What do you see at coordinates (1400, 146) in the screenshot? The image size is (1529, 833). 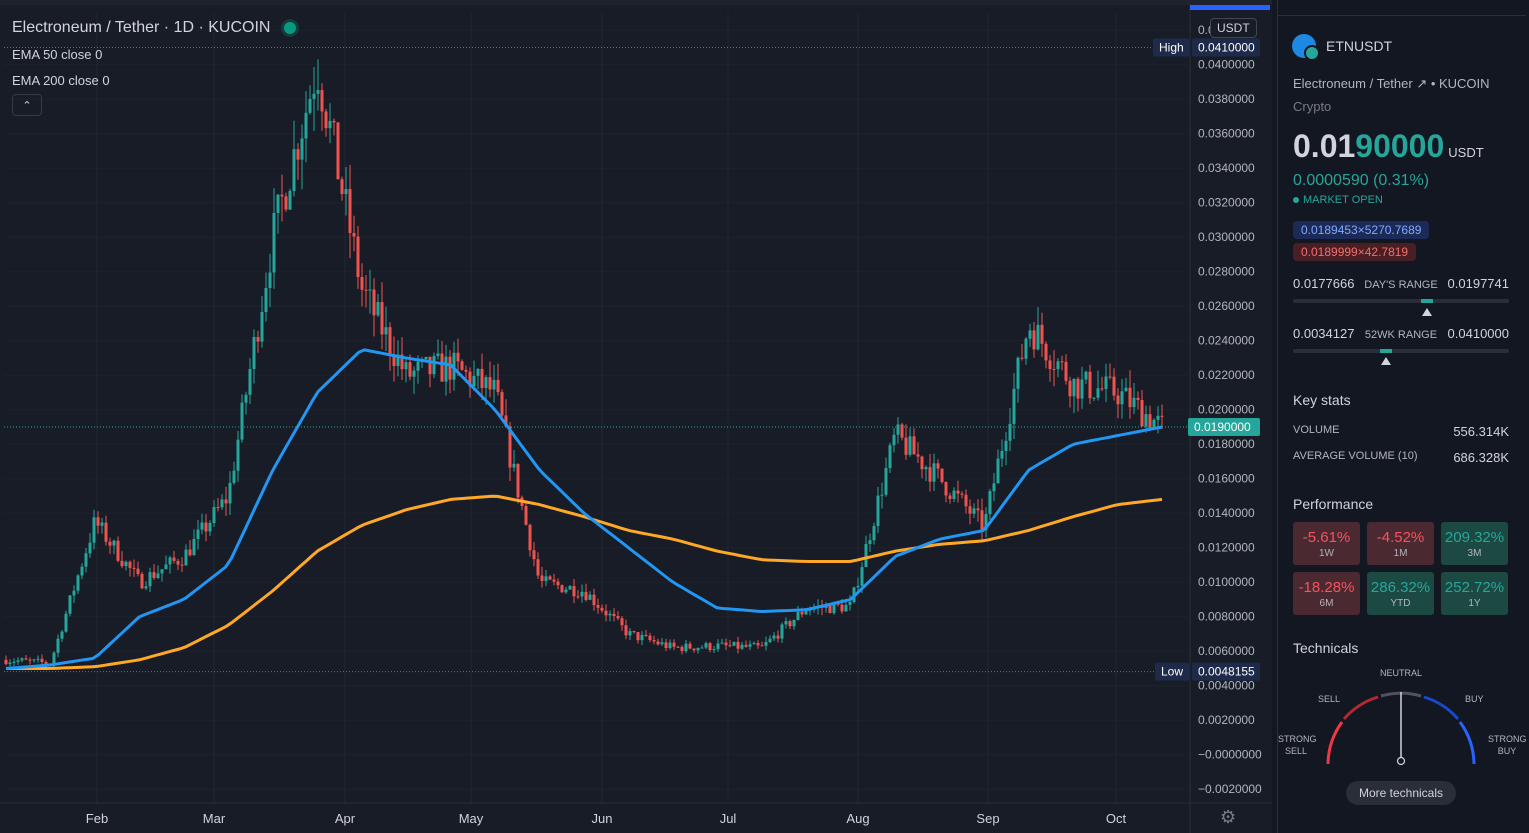 I see `price-tail: 90000` at bounding box center [1400, 146].